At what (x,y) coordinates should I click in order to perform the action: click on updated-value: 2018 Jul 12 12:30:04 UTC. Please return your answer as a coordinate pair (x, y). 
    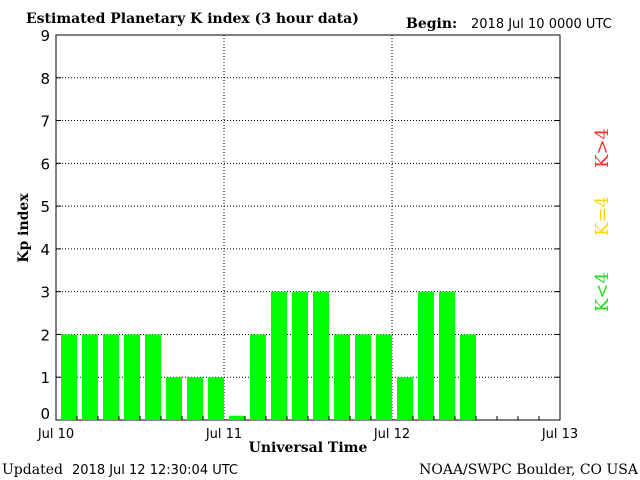
    Looking at the image, I should click on (155, 470).